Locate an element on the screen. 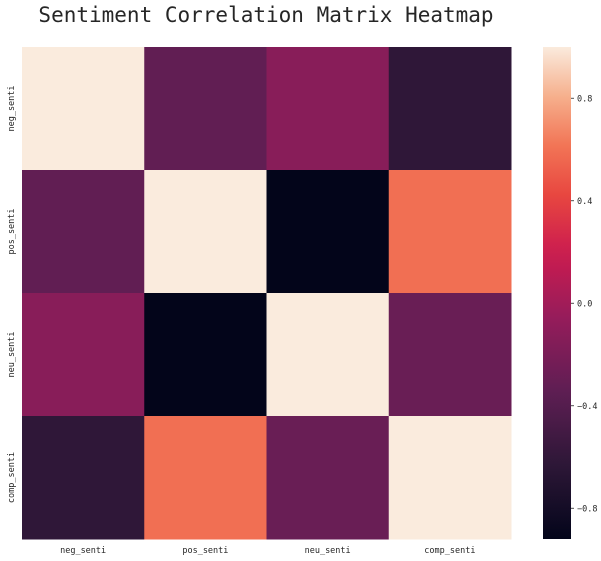 This screenshot has height=561, width=601. y-tick-label: neg_senti is located at coordinates (12, 108).